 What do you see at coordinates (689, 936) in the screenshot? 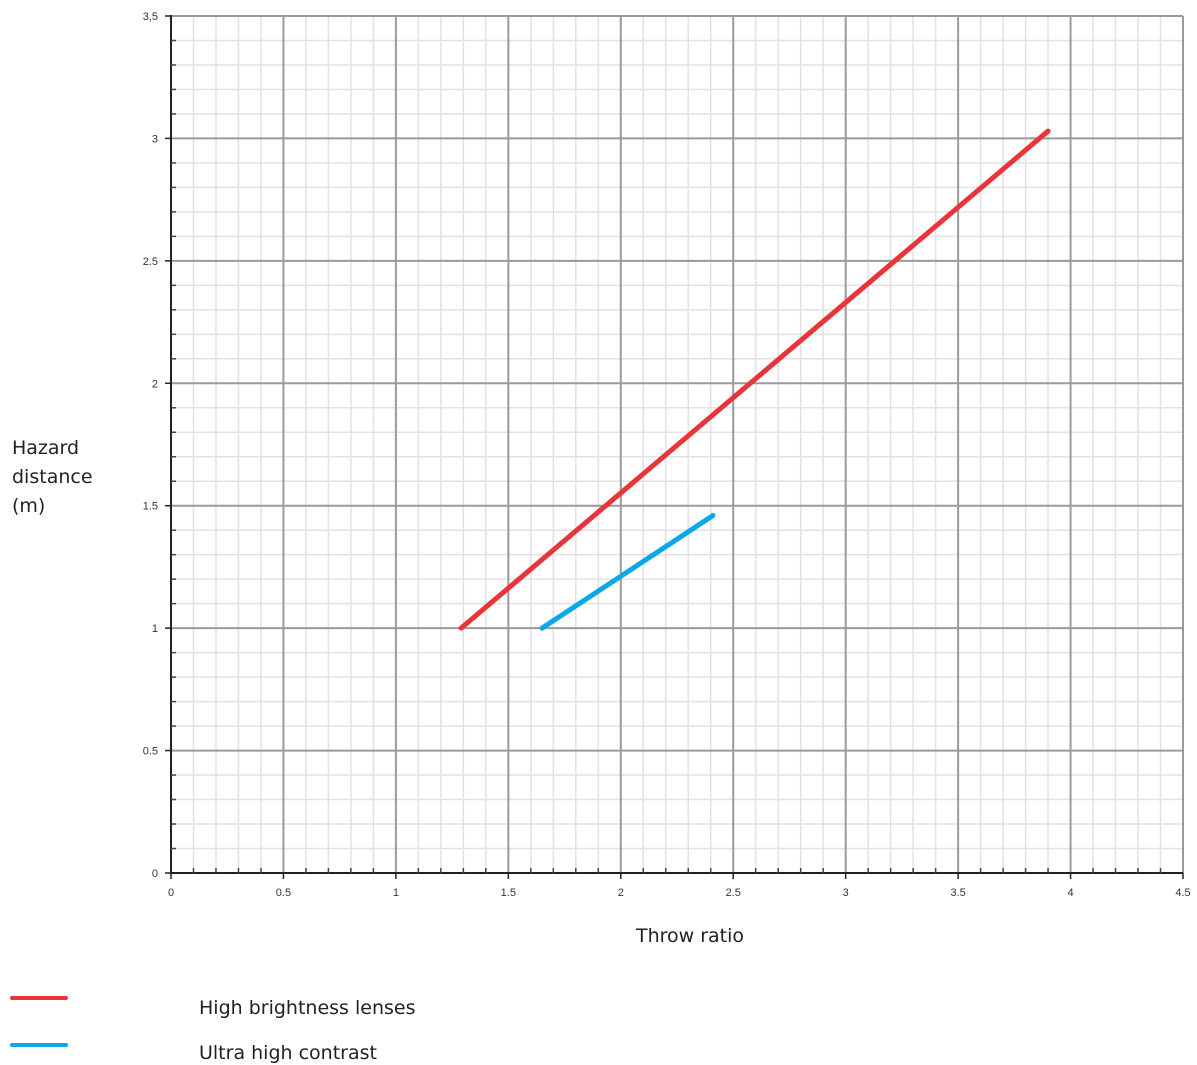
I see `x-axis-title: Throw ratio` at bounding box center [689, 936].